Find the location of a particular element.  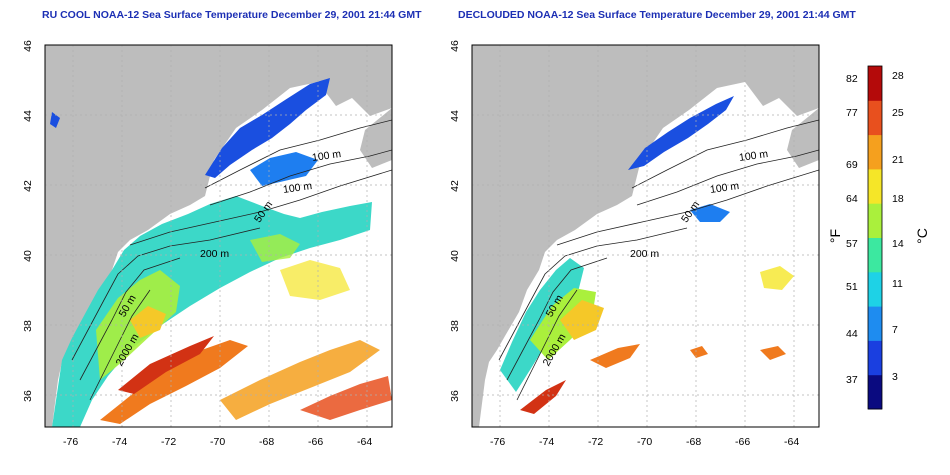

colorbar-fahrenheit-label: °F is located at coordinates (835, 236).